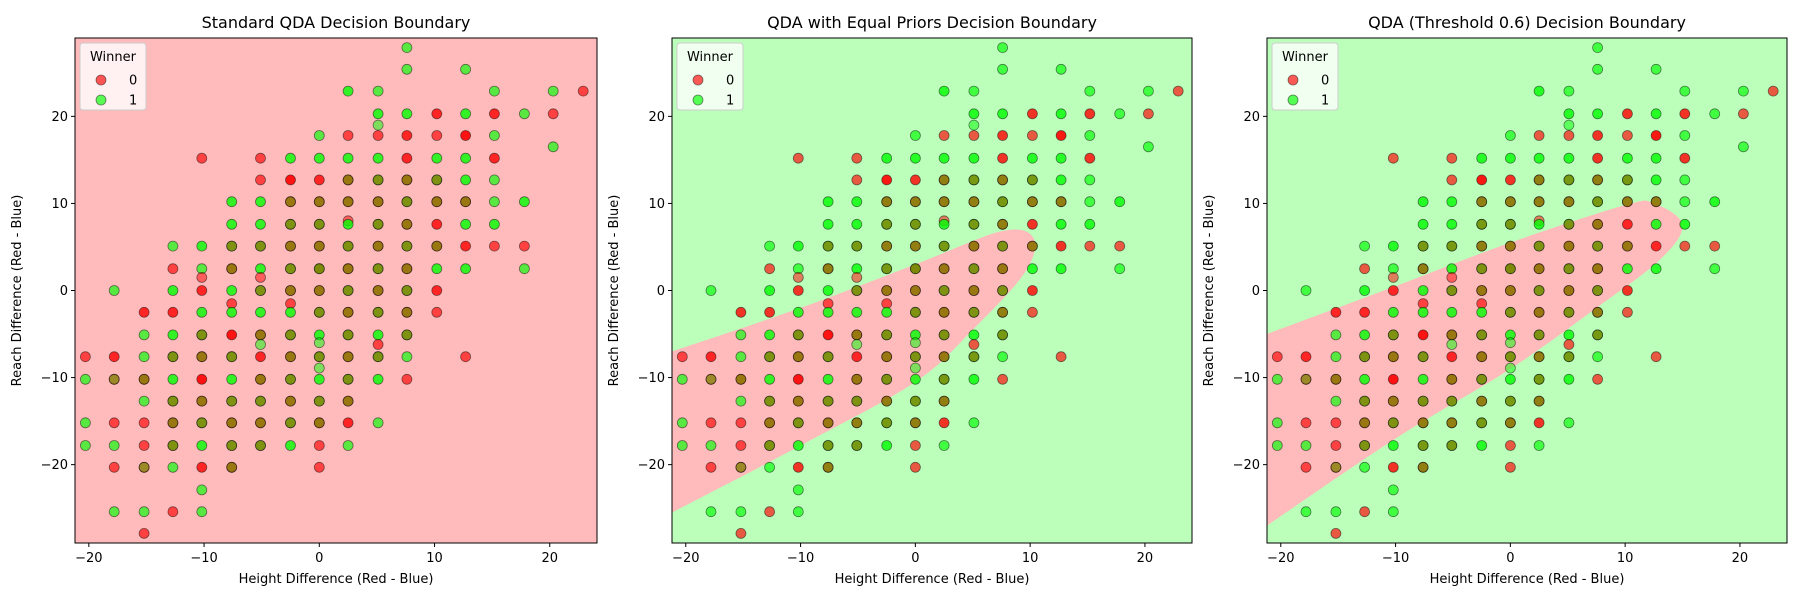 This screenshot has height=600, width=1800. I want to click on x-tick-label: −10, so click(800, 558).